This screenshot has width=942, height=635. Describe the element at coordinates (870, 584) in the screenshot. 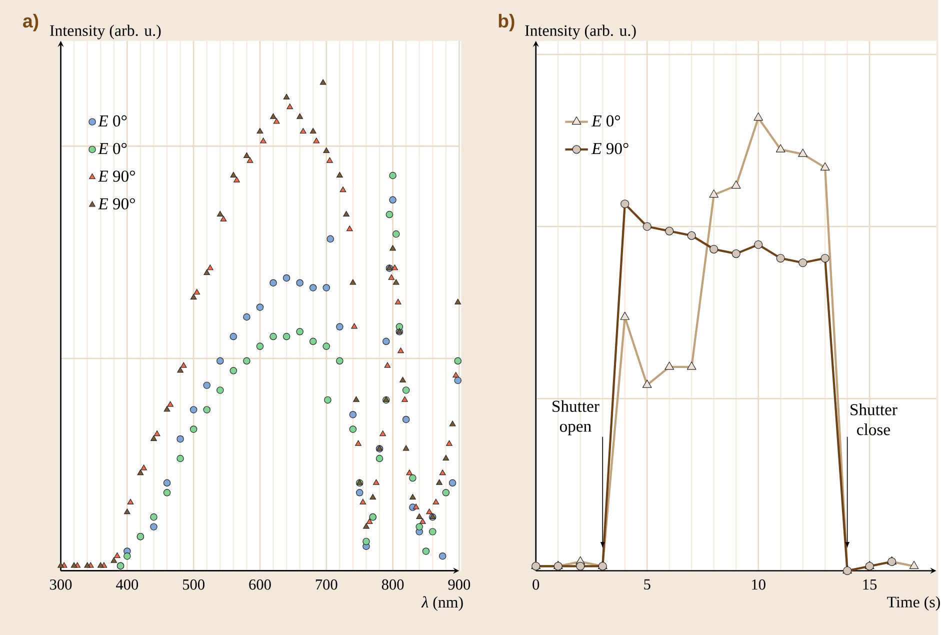

I see `x-tick-label: 15` at that location.